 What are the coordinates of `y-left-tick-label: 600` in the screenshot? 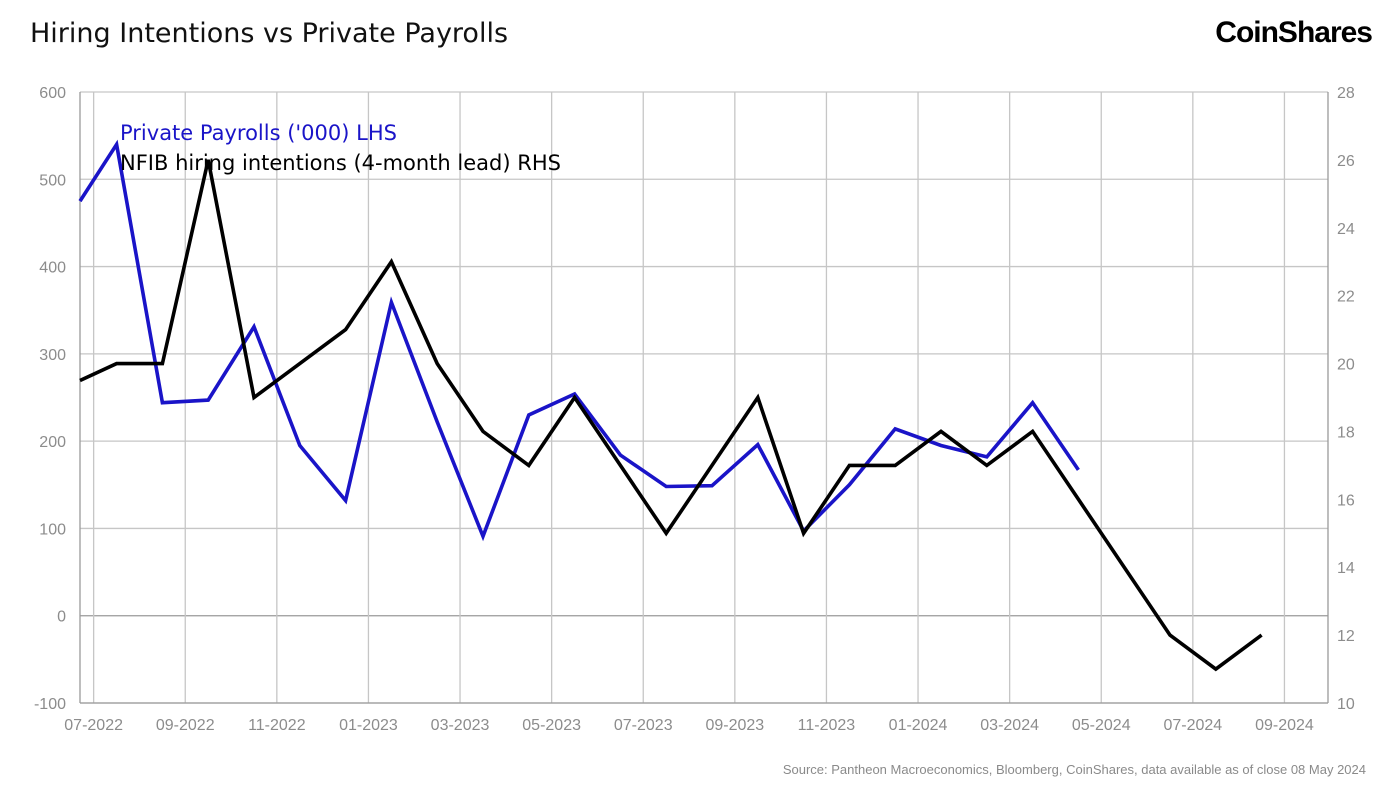 It's located at (52, 93).